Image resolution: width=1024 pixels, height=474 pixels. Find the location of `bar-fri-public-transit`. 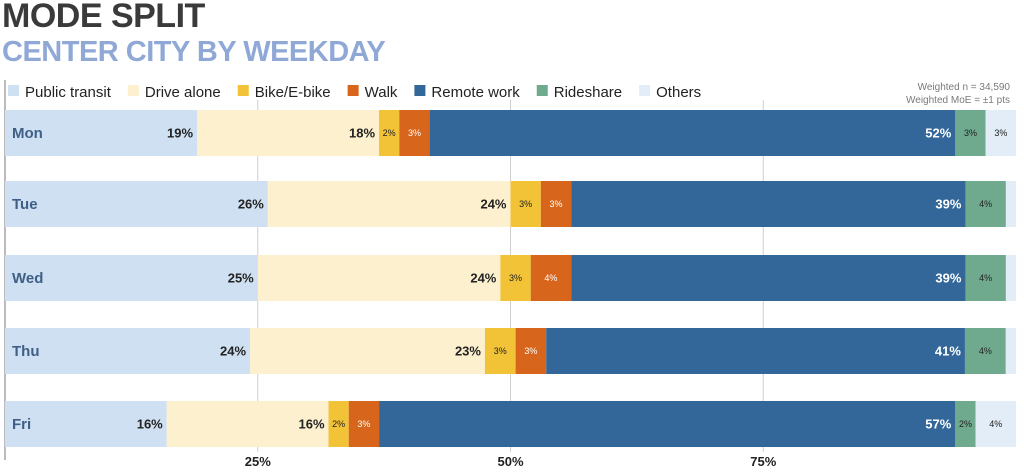

bar-fri-public-transit is located at coordinates (86, 424).